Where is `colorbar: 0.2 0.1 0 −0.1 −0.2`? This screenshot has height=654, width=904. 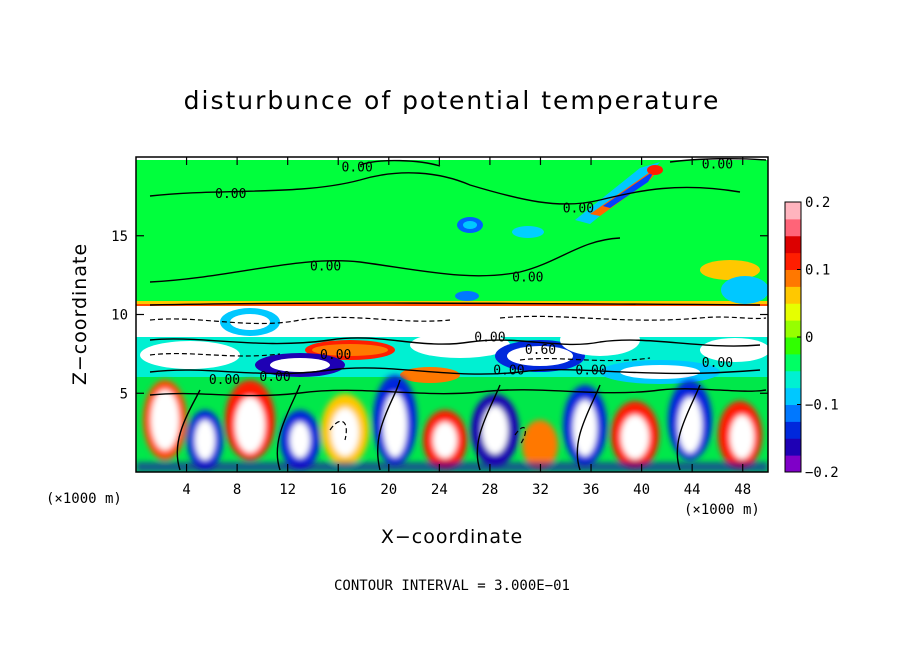
colorbar: 0.2 0.1 0 −0.1 −0.2 is located at coordinates (812, 338).